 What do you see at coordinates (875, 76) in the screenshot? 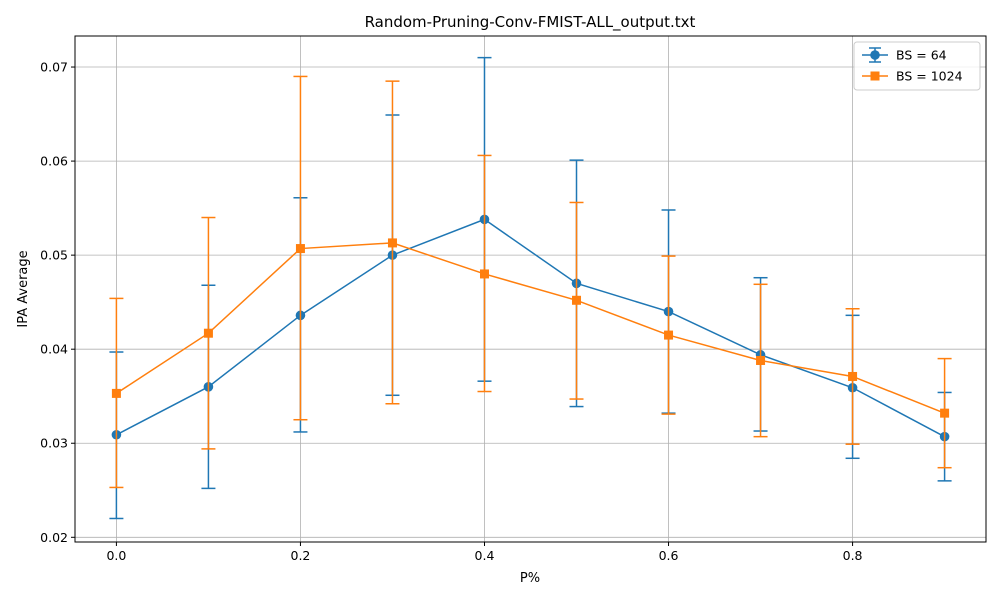
I see `legend-marker-square` at bounding box center [875, 76].